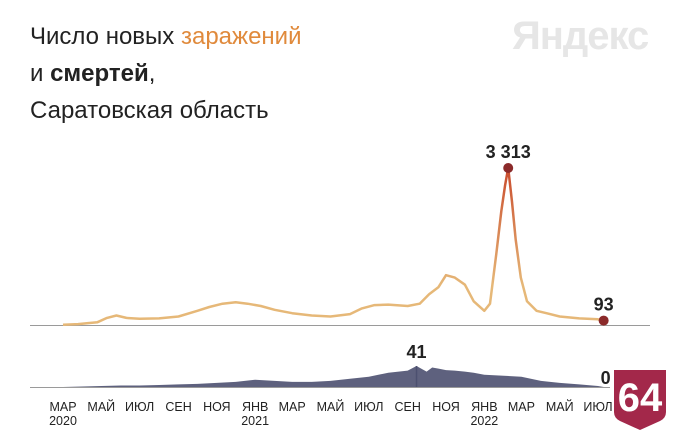 The width and height of the screenshot is (679, 440). I want to click on badge-shield-icon, so click(640, 400).